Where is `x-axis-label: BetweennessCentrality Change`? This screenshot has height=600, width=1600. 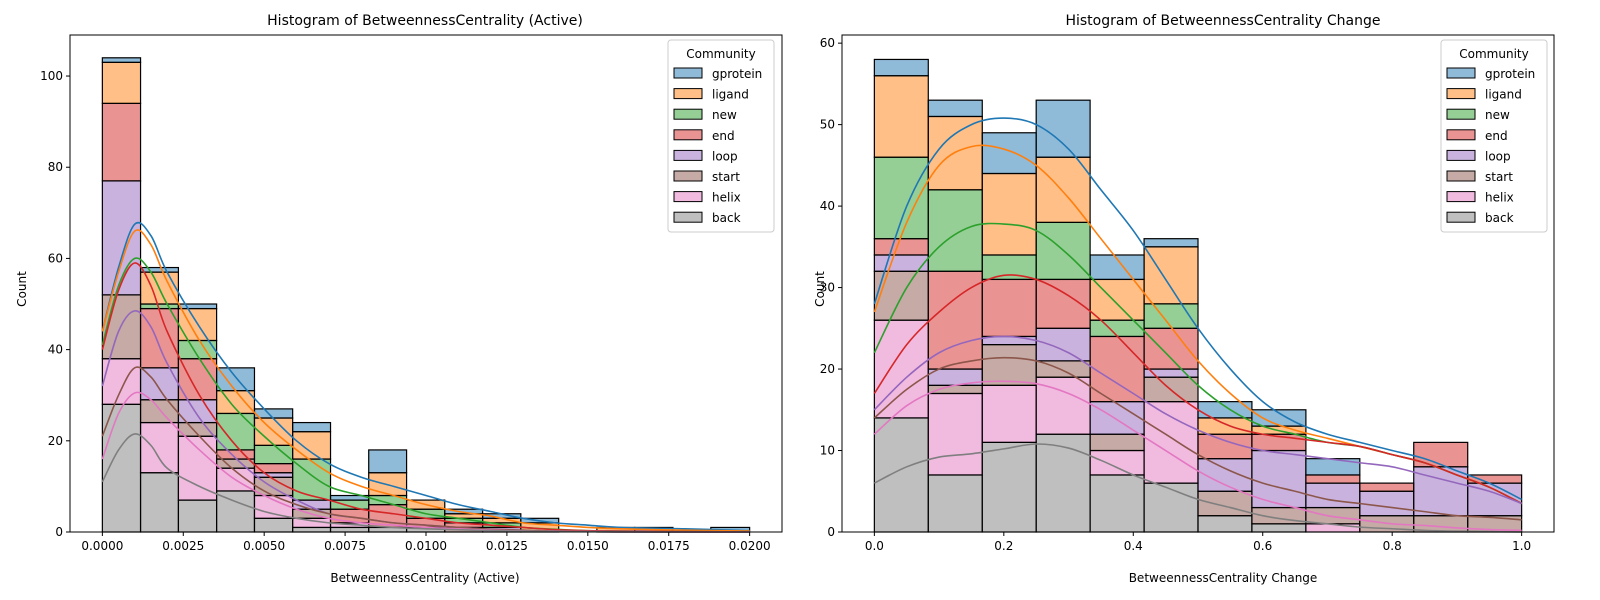 x-axis-label: BetweennessCentrality Change is located at coordinates (1223, 578).